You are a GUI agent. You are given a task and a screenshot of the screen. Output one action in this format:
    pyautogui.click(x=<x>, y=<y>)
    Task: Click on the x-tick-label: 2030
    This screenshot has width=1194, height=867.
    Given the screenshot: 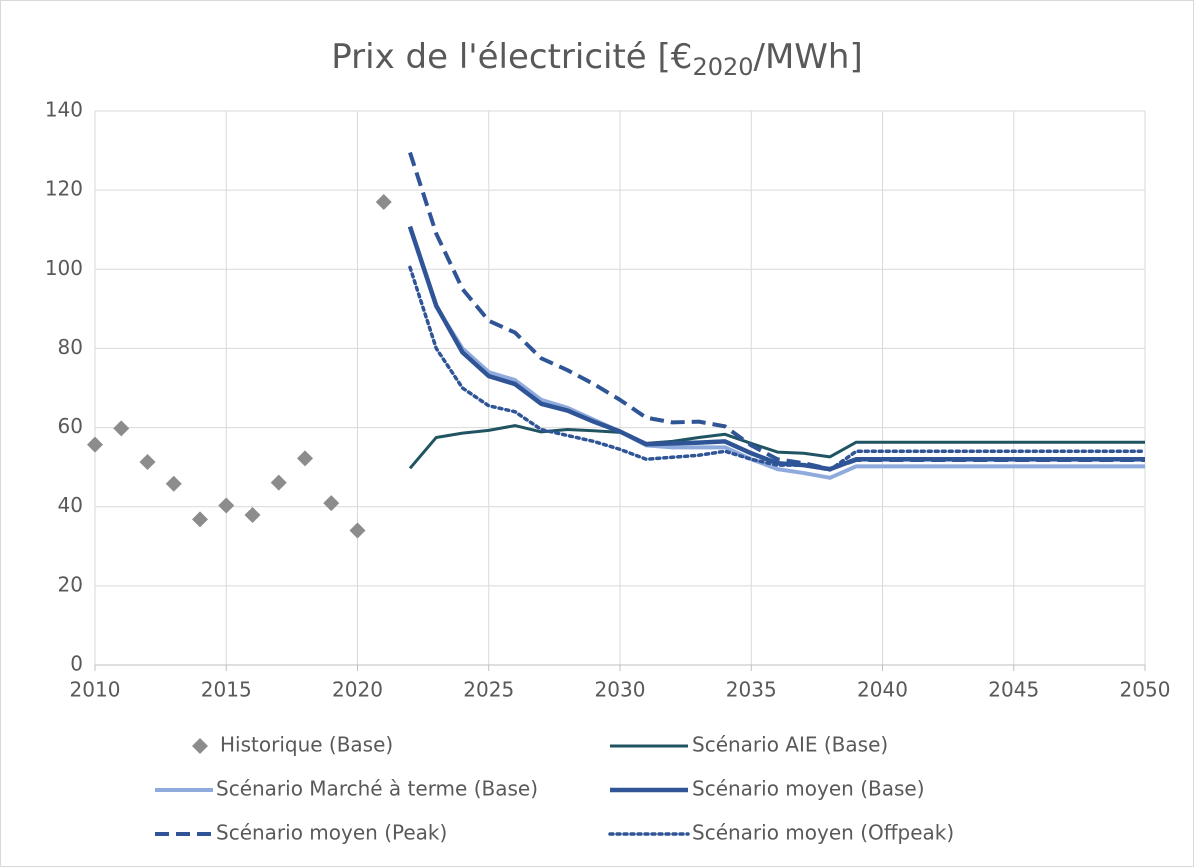 What is the action you would take?
    pyautogui.click(x=620, y=690)
    